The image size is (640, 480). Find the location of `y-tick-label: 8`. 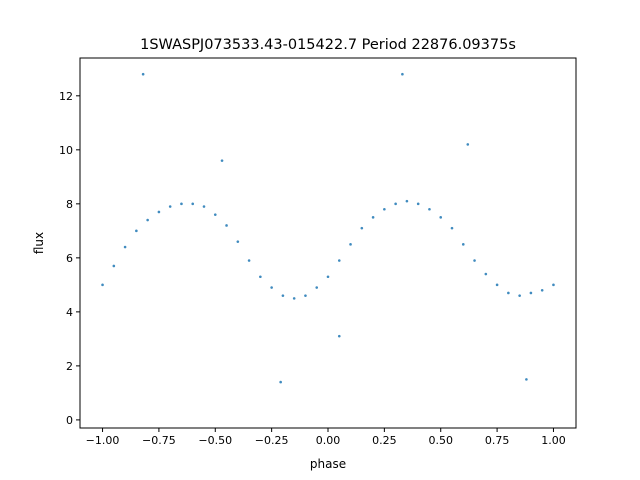

y-tick-label: 8 is located at coordinates (69, 204).